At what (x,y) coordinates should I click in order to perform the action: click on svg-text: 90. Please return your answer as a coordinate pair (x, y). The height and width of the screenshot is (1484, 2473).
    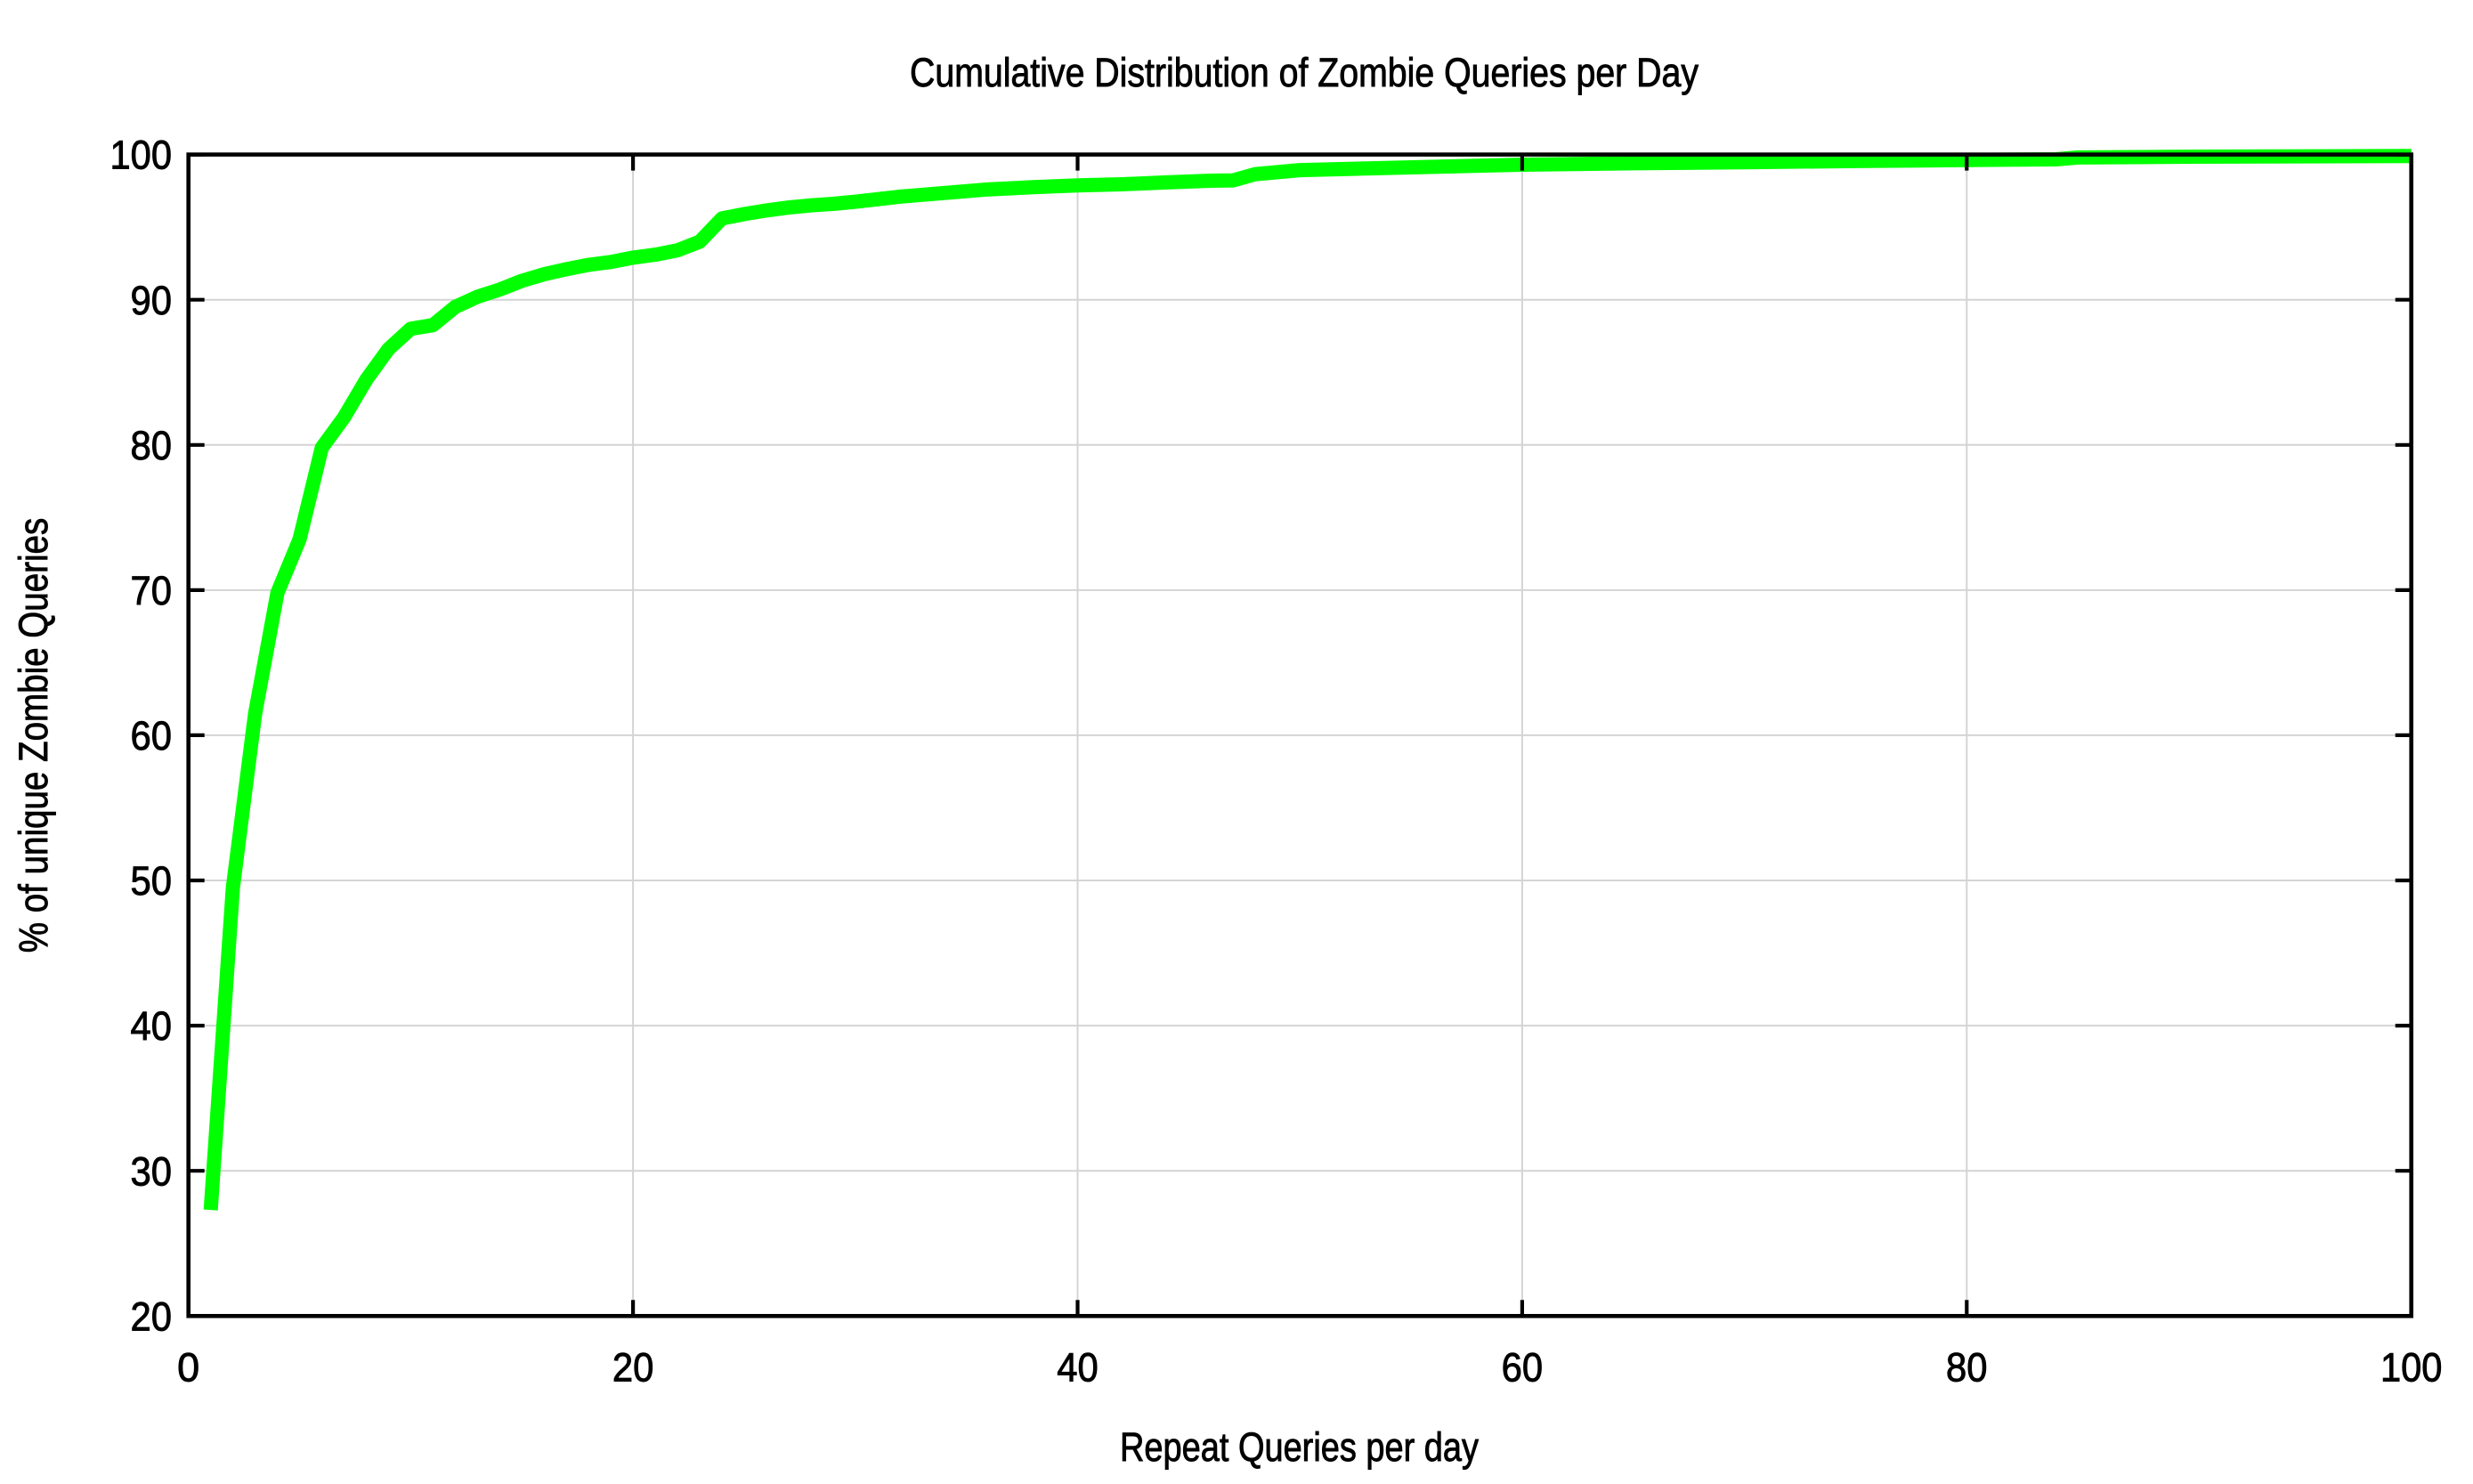
    Looking at the image, I should click on (152, 300).